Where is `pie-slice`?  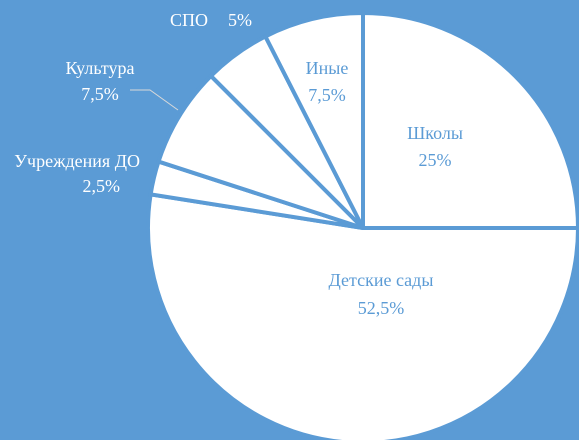
pie-slice is located at coordinates (313, 119).